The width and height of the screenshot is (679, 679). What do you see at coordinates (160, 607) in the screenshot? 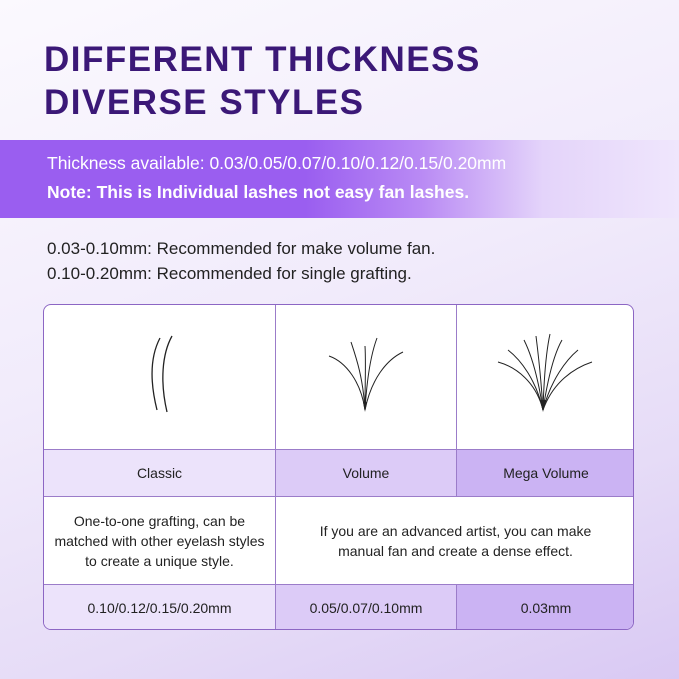
I see `classic-thickness: 0.10/0.12/0.15/0.20mm` at bounding box center [160, 607].